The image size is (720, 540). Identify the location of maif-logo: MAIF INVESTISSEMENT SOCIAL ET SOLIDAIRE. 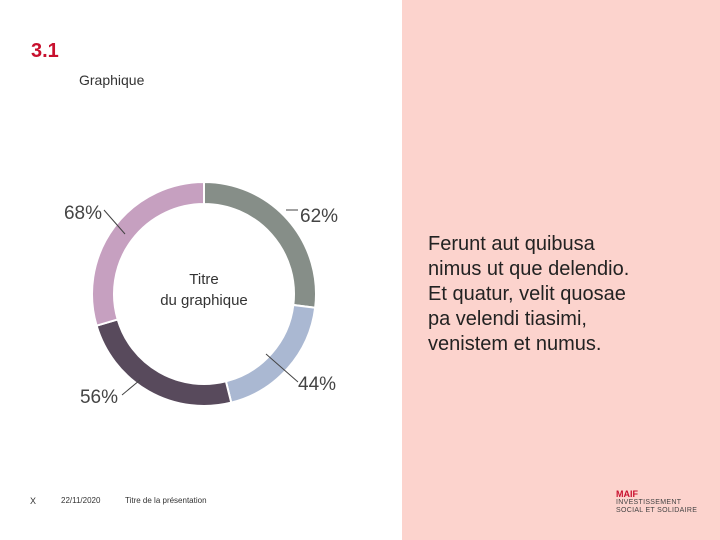
(661, 502).